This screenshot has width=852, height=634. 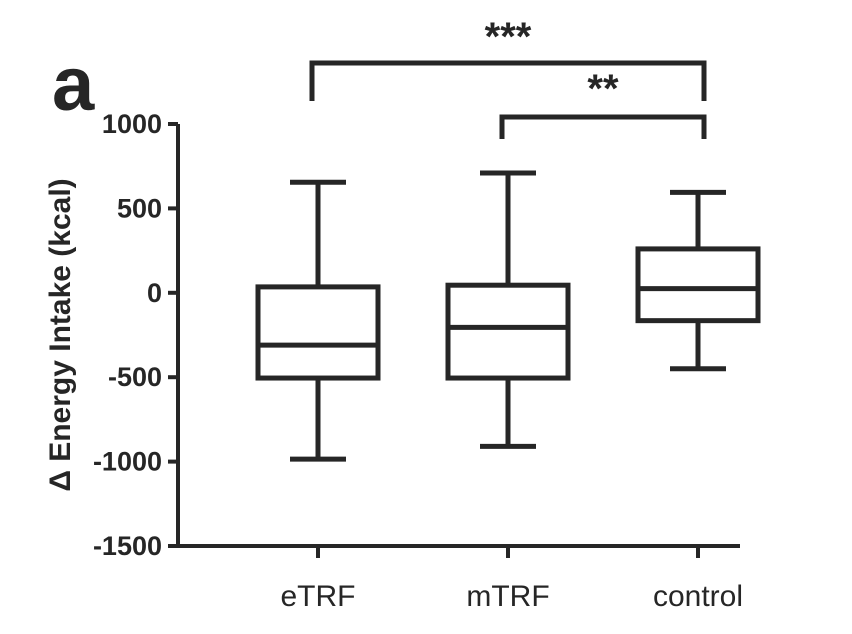 What do you see at coordinates (603, 89) in the screenshot?
I see `significance-label: **` at bounding box center [603, 89].